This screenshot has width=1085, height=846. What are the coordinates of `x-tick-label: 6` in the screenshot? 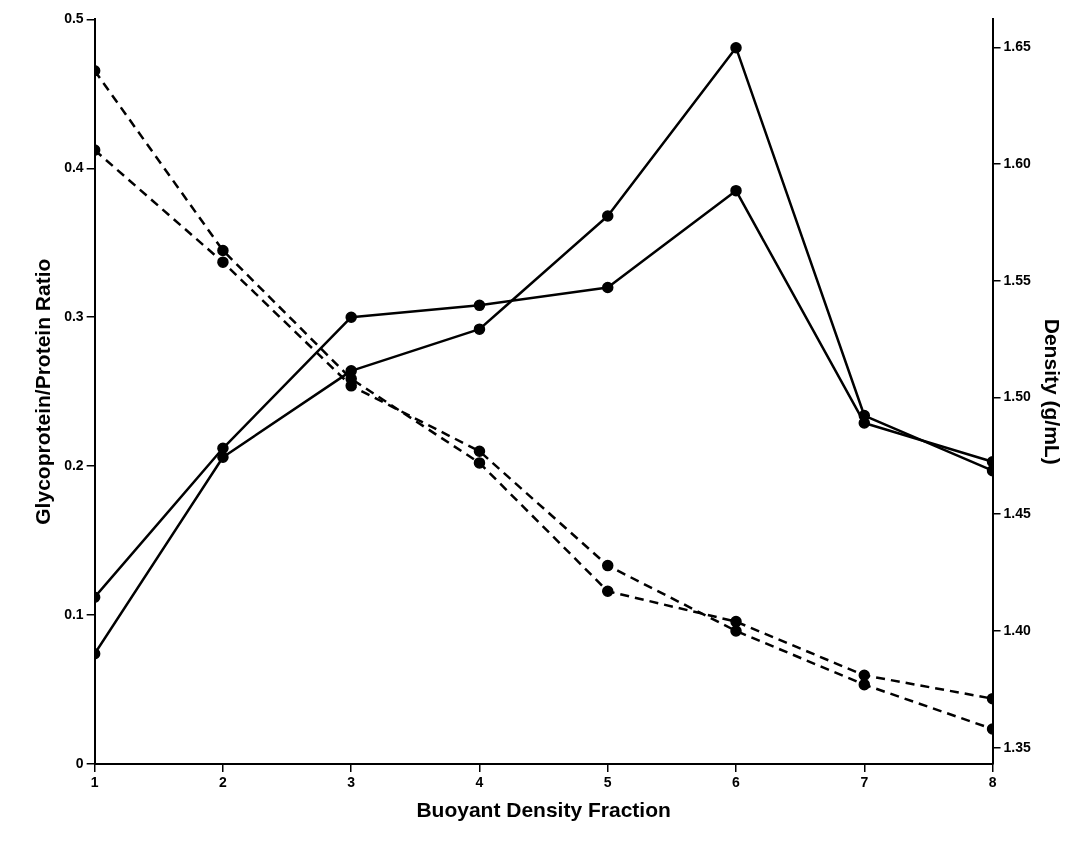 It's located at (736, 782).